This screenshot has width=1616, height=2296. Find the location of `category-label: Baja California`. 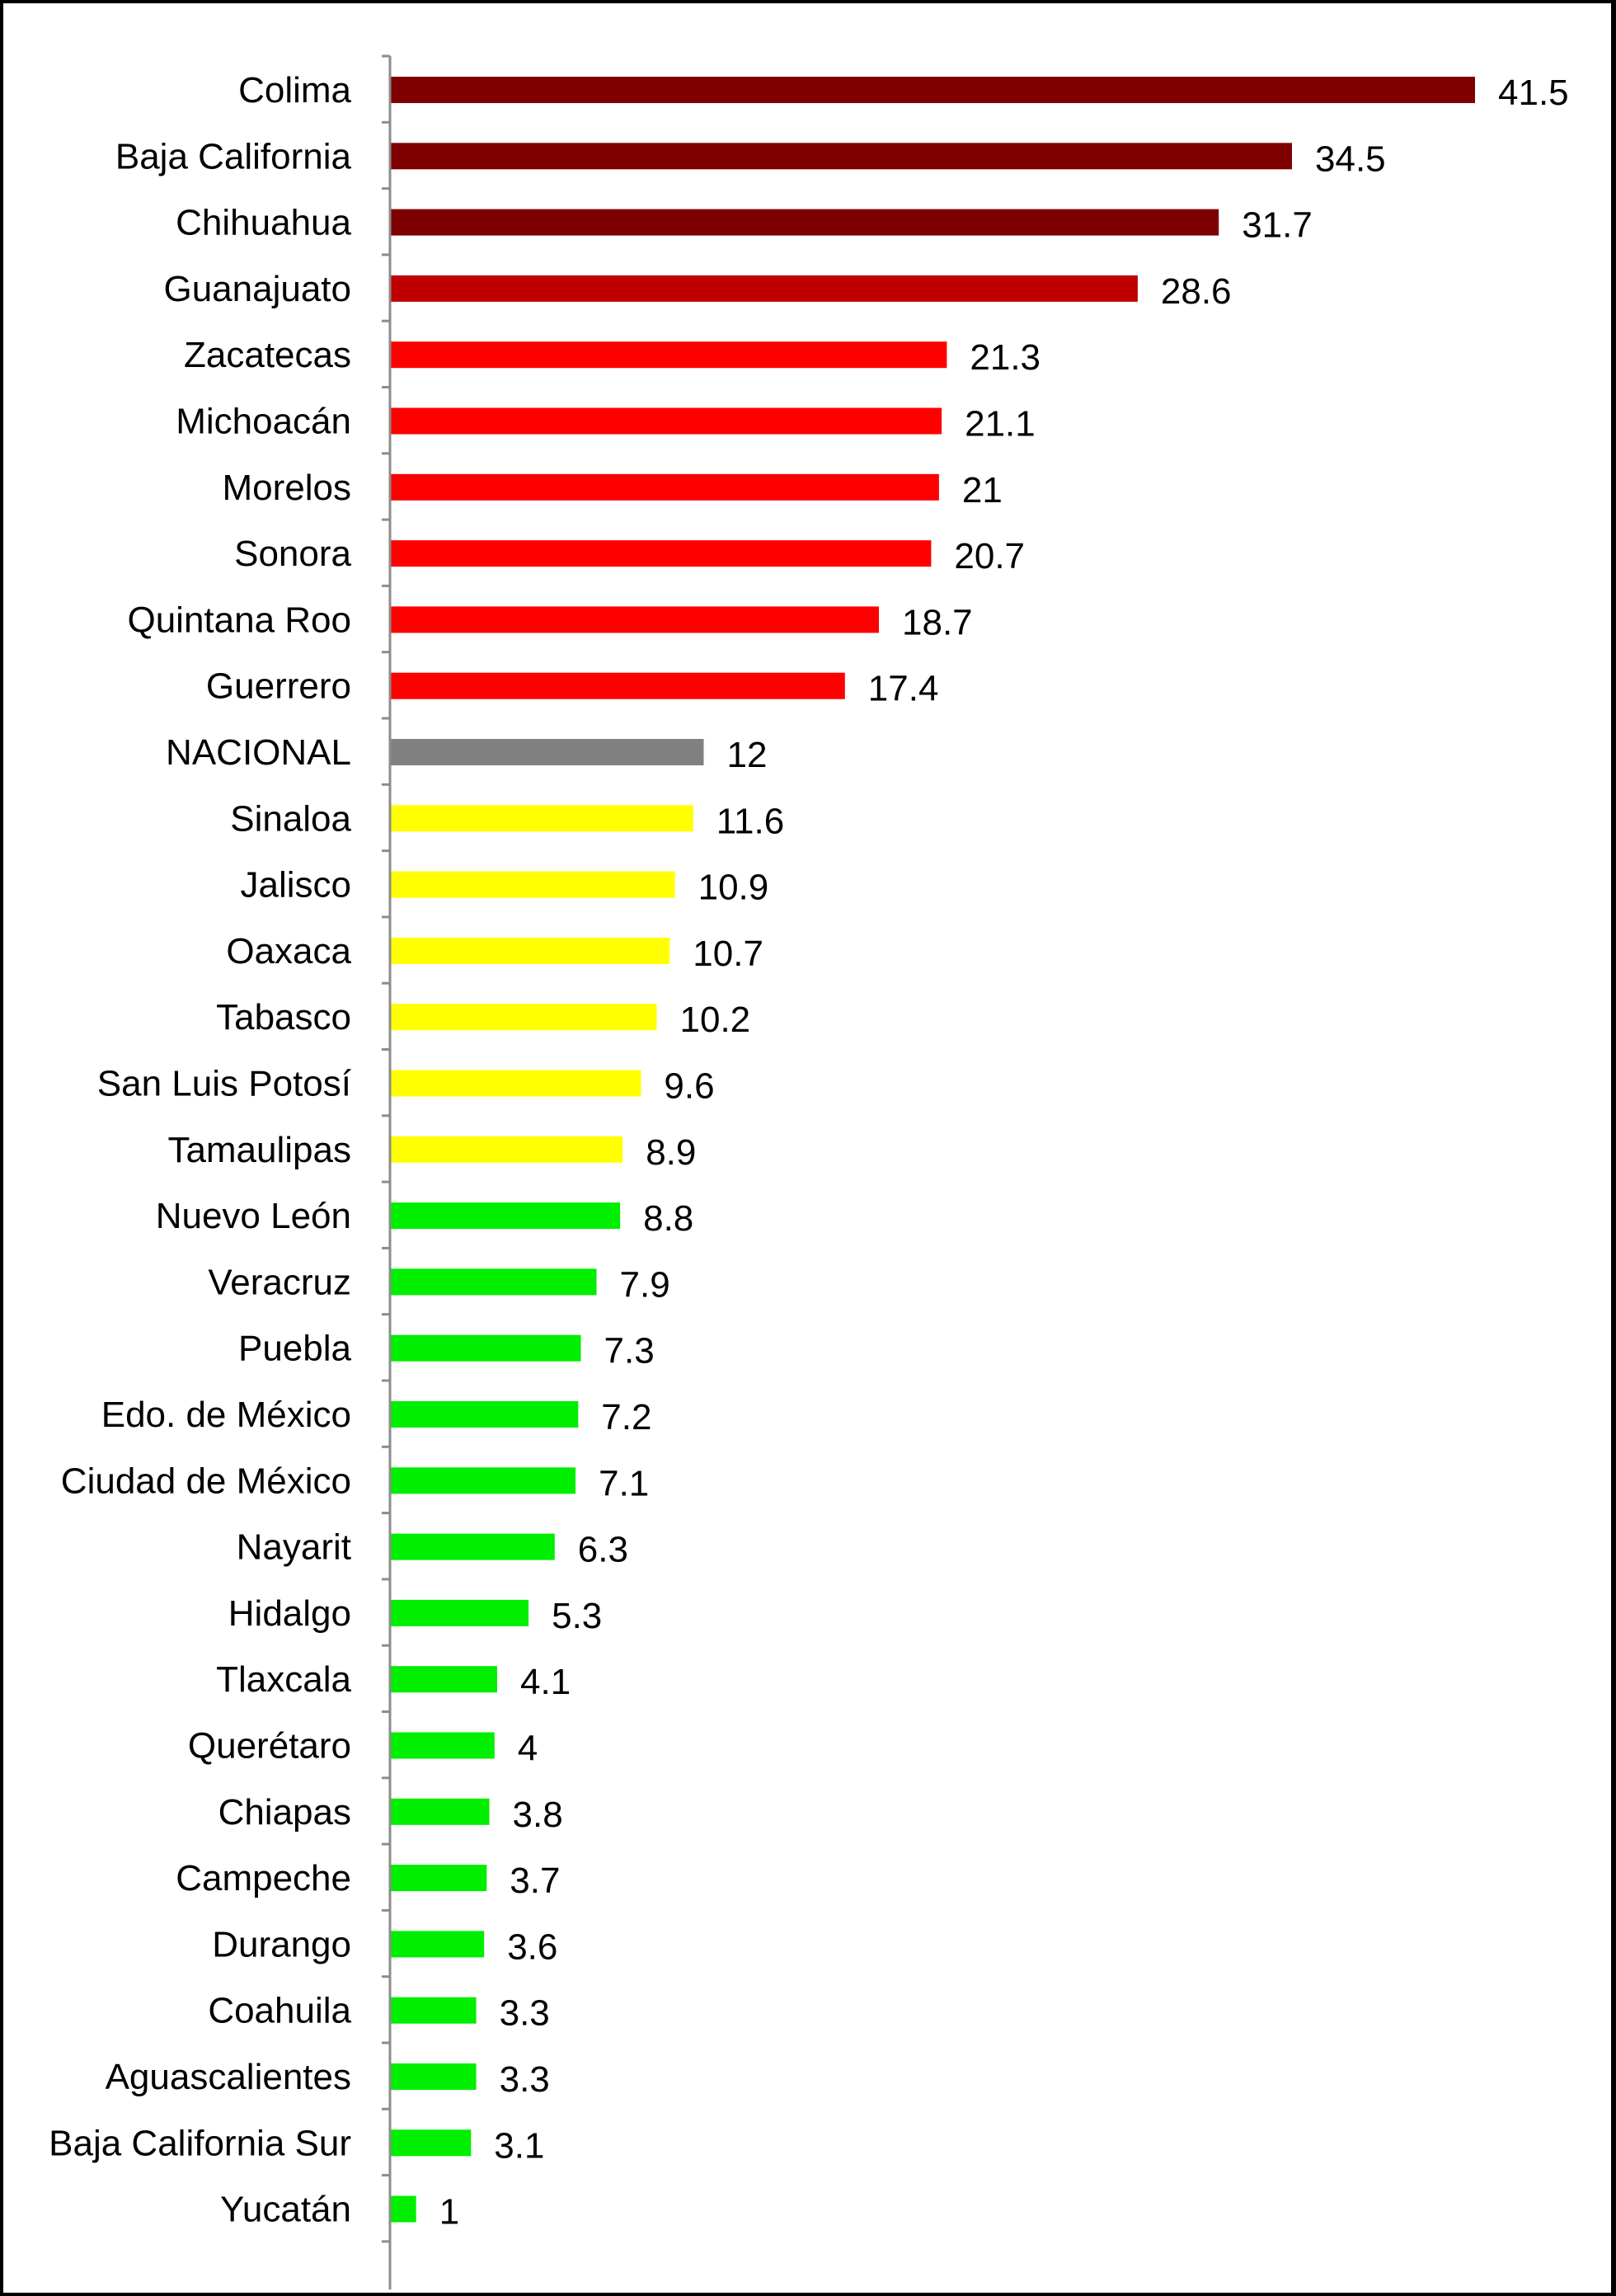

category-label: Baja California is located at coordinates (233, 156).